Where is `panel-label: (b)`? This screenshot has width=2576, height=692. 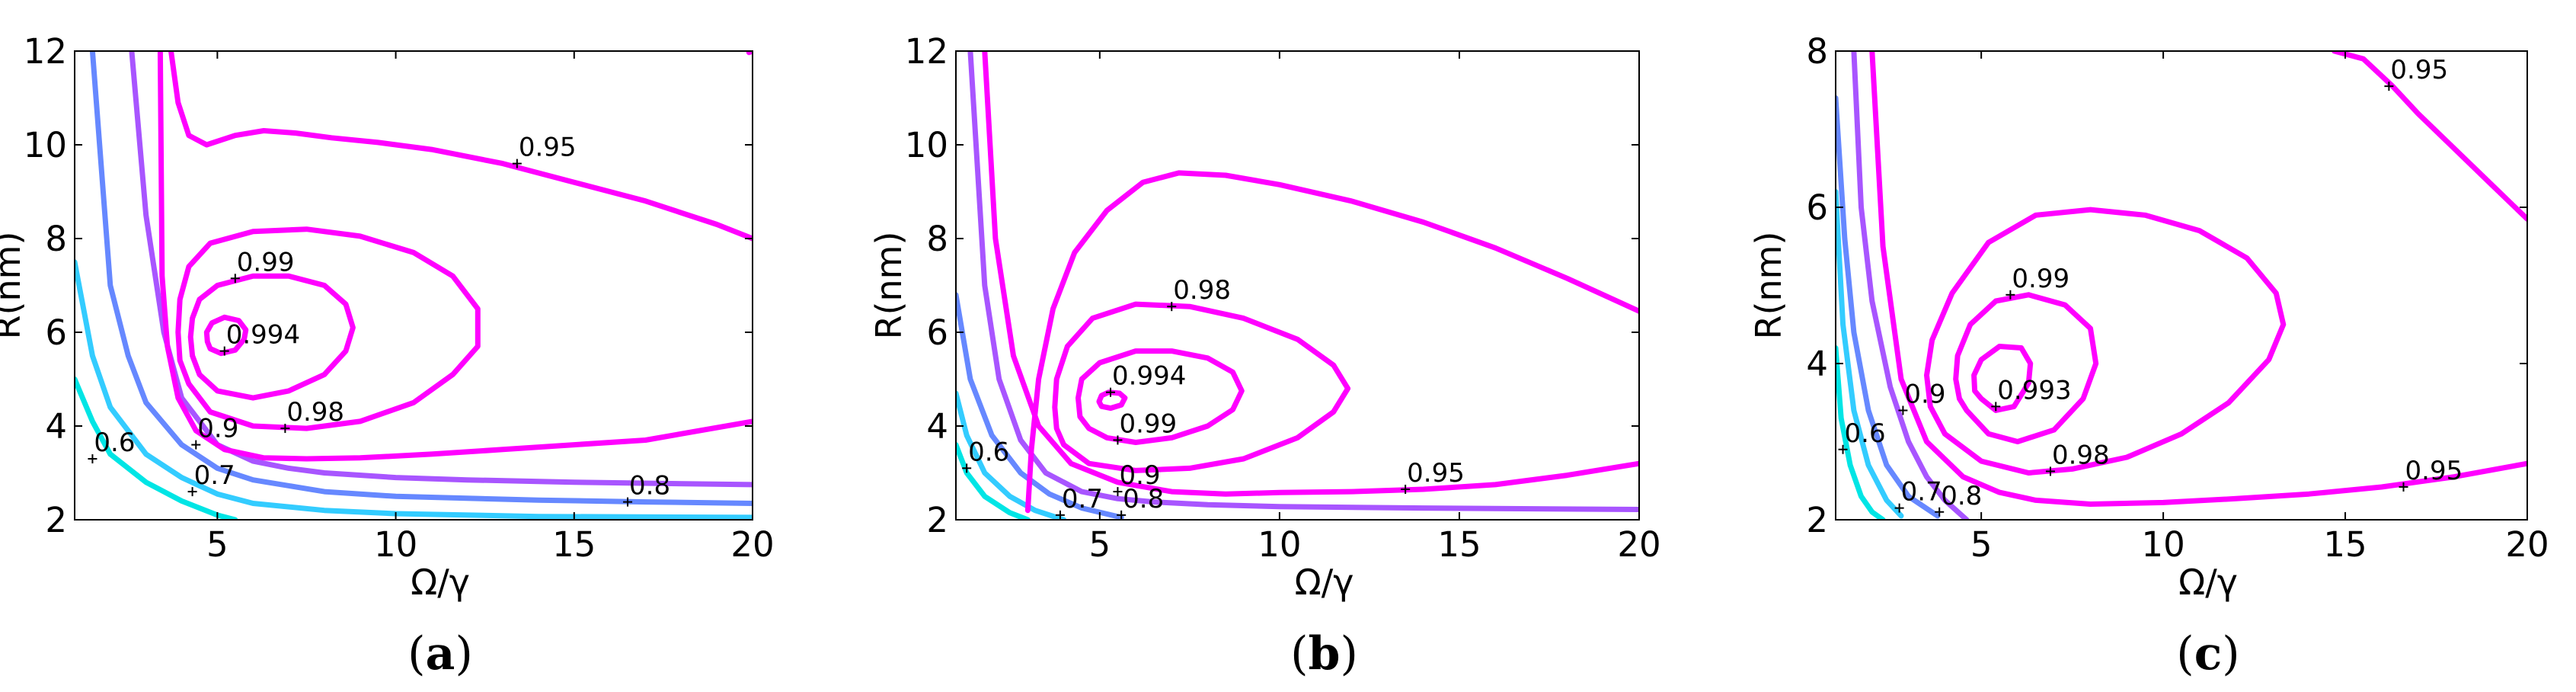
panel-label: (b) is located at coordinates (1324, 654).